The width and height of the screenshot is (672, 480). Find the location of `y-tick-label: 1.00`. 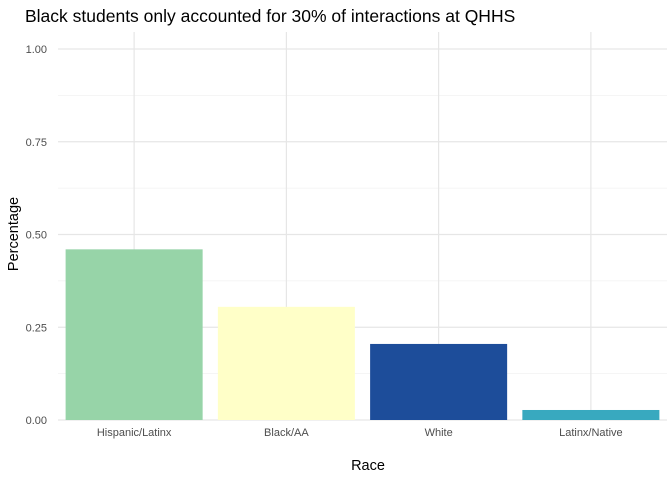

y-tick-label: 1.00 is located at coordinates (36, 50).